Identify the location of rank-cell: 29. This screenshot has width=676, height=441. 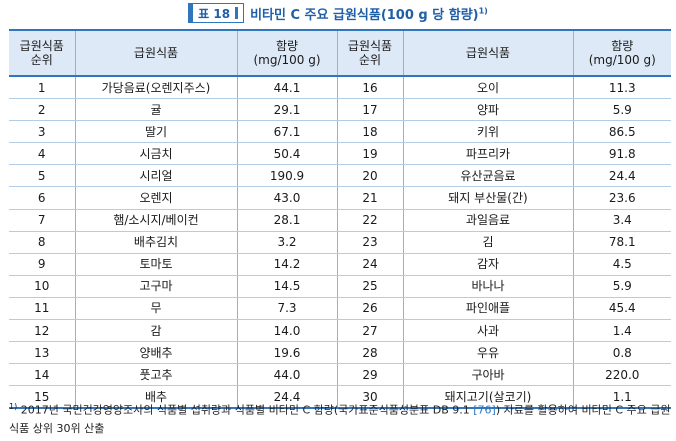
(370, 375).